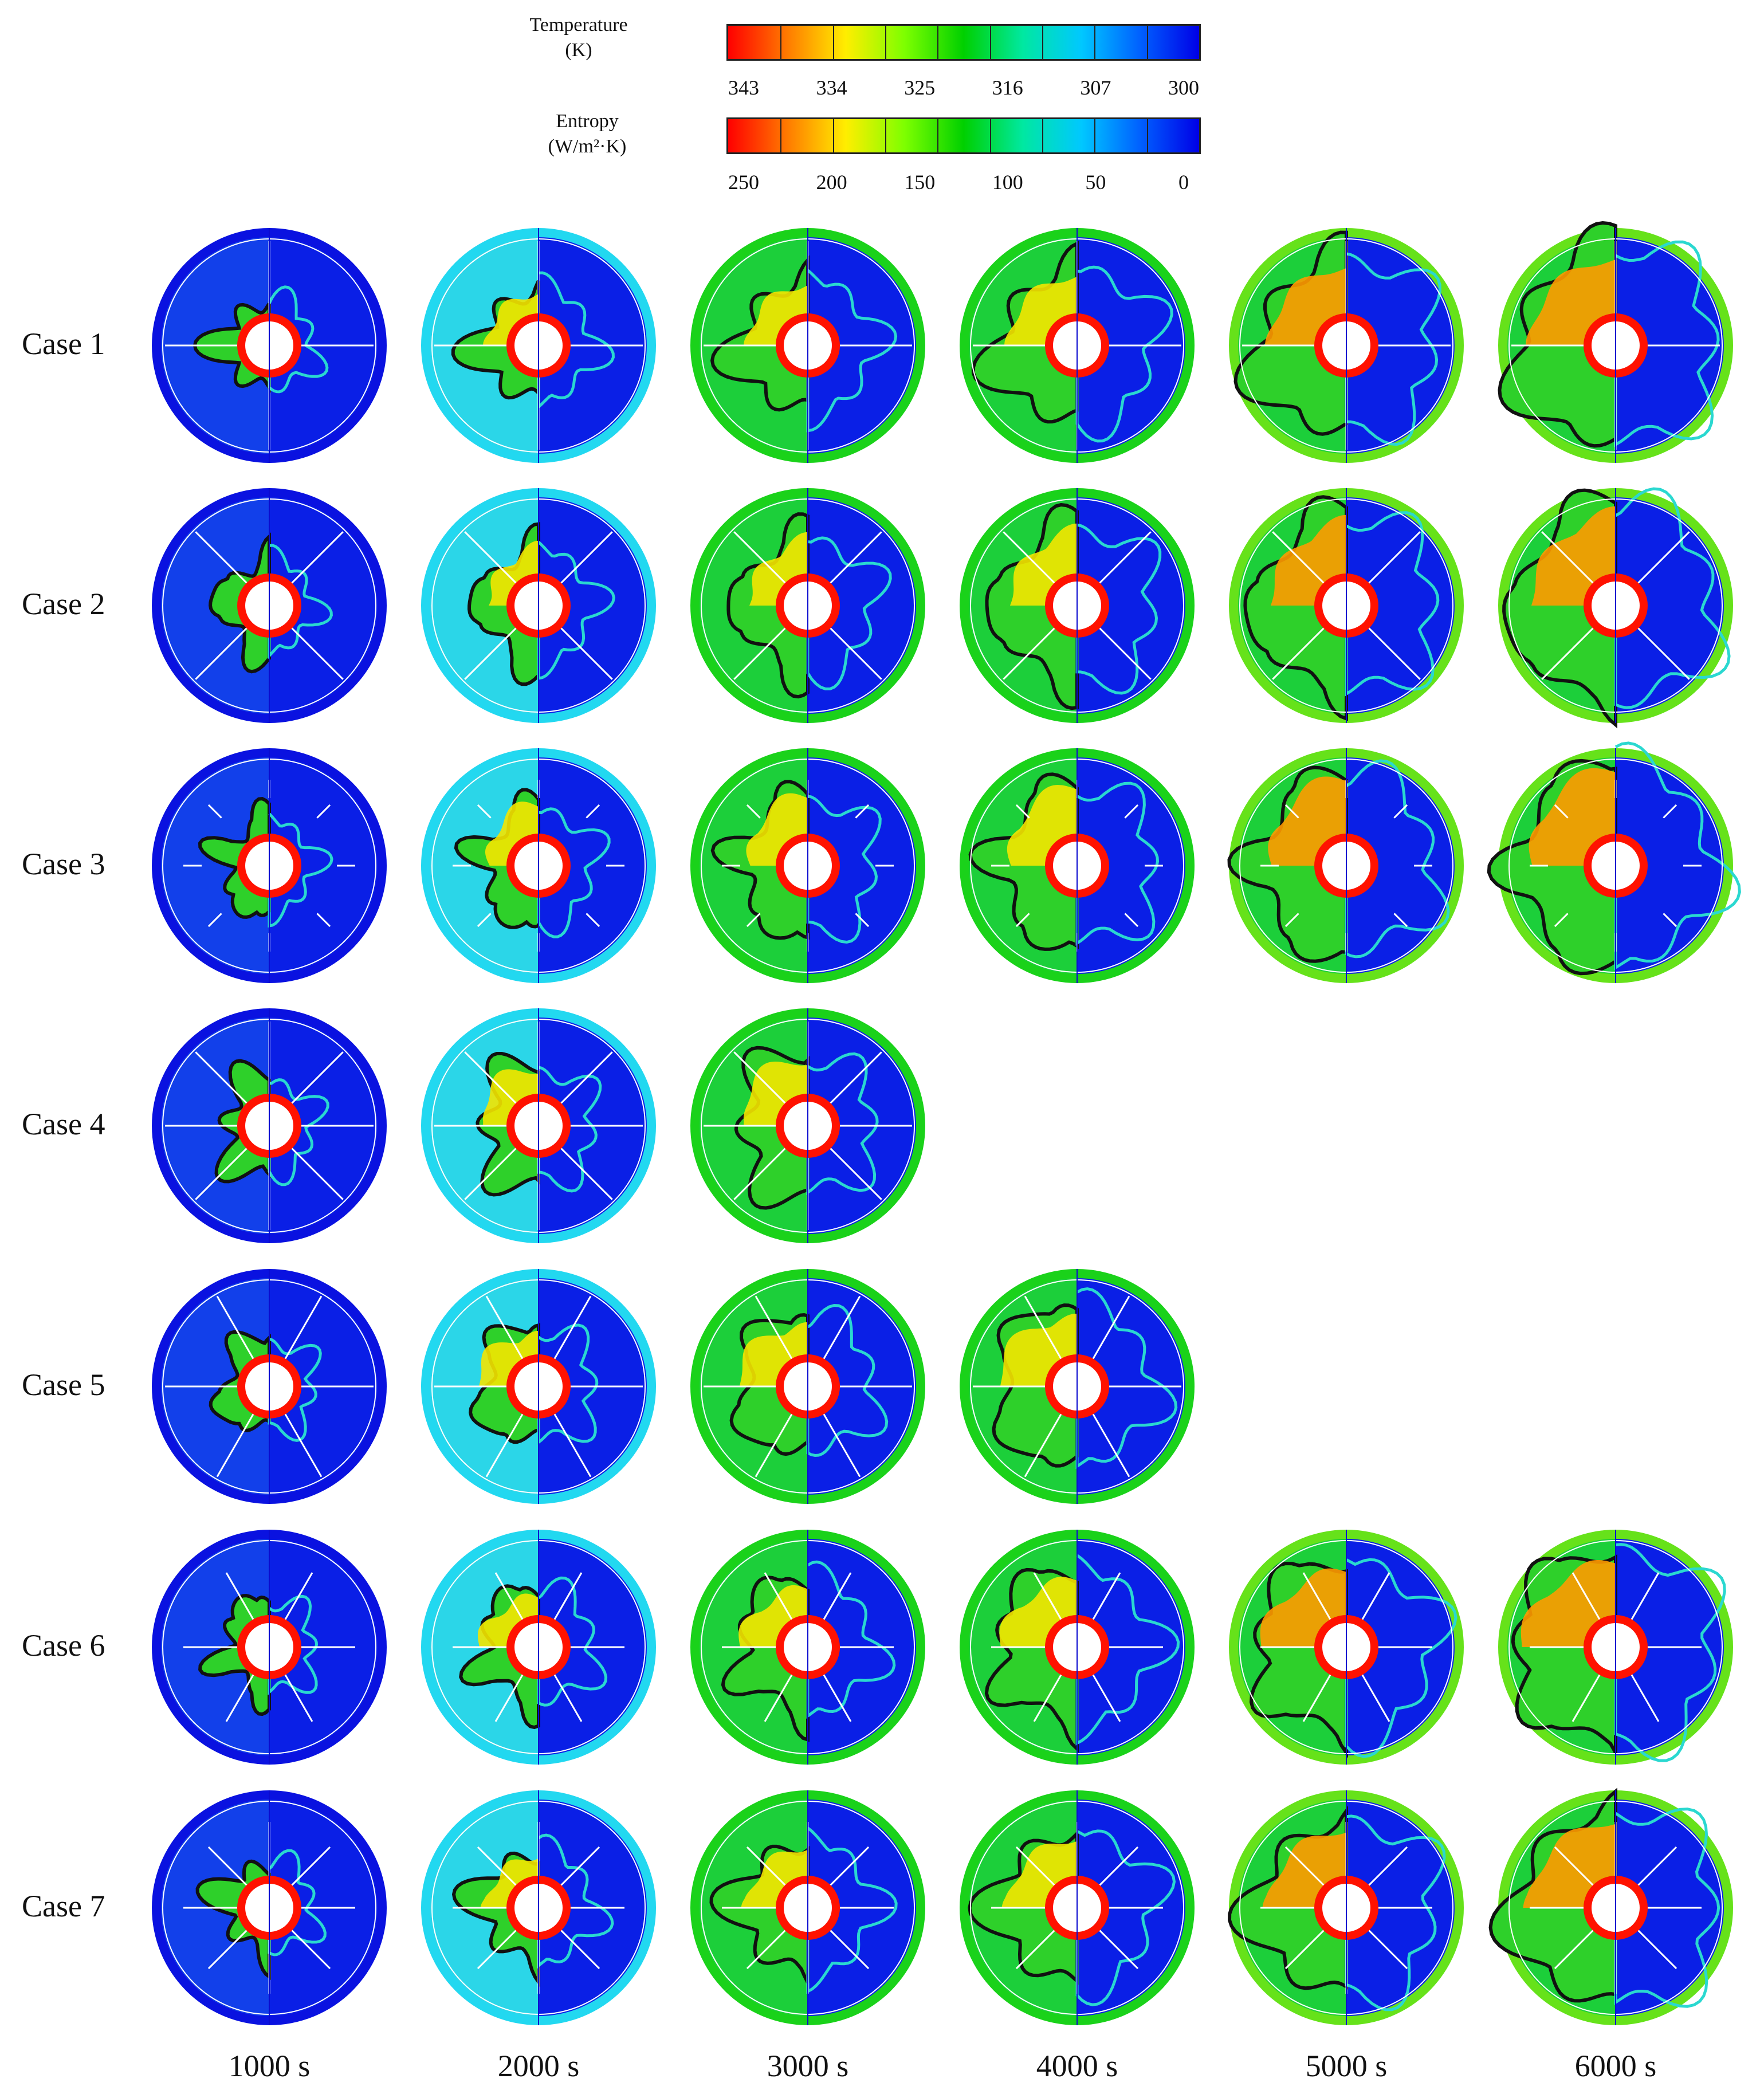 The width and height of the screenshot is (1764, 2098). Describe the element at coordinates (963, 136) in the screenshot. I see `entropy-colorbar` at that location.